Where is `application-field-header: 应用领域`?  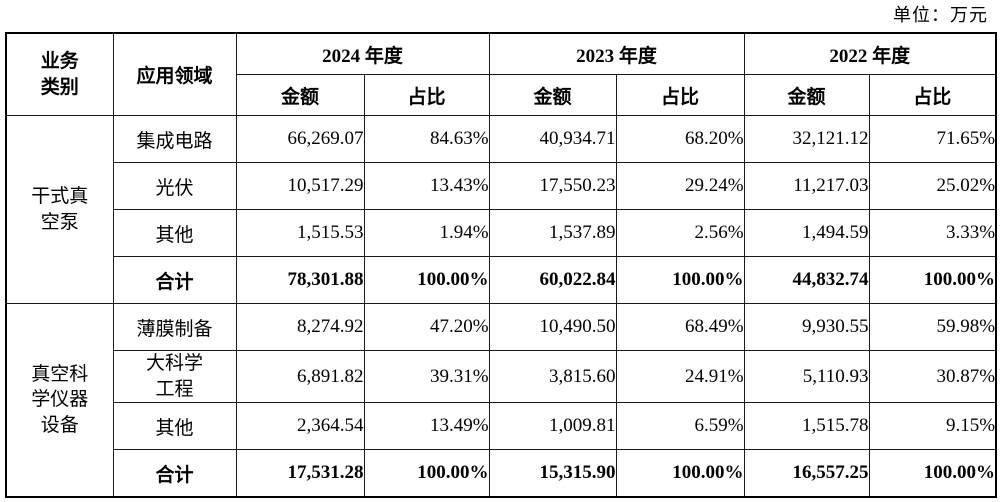 application-field-header: 应用领域 is located at coordinates (174, 74).